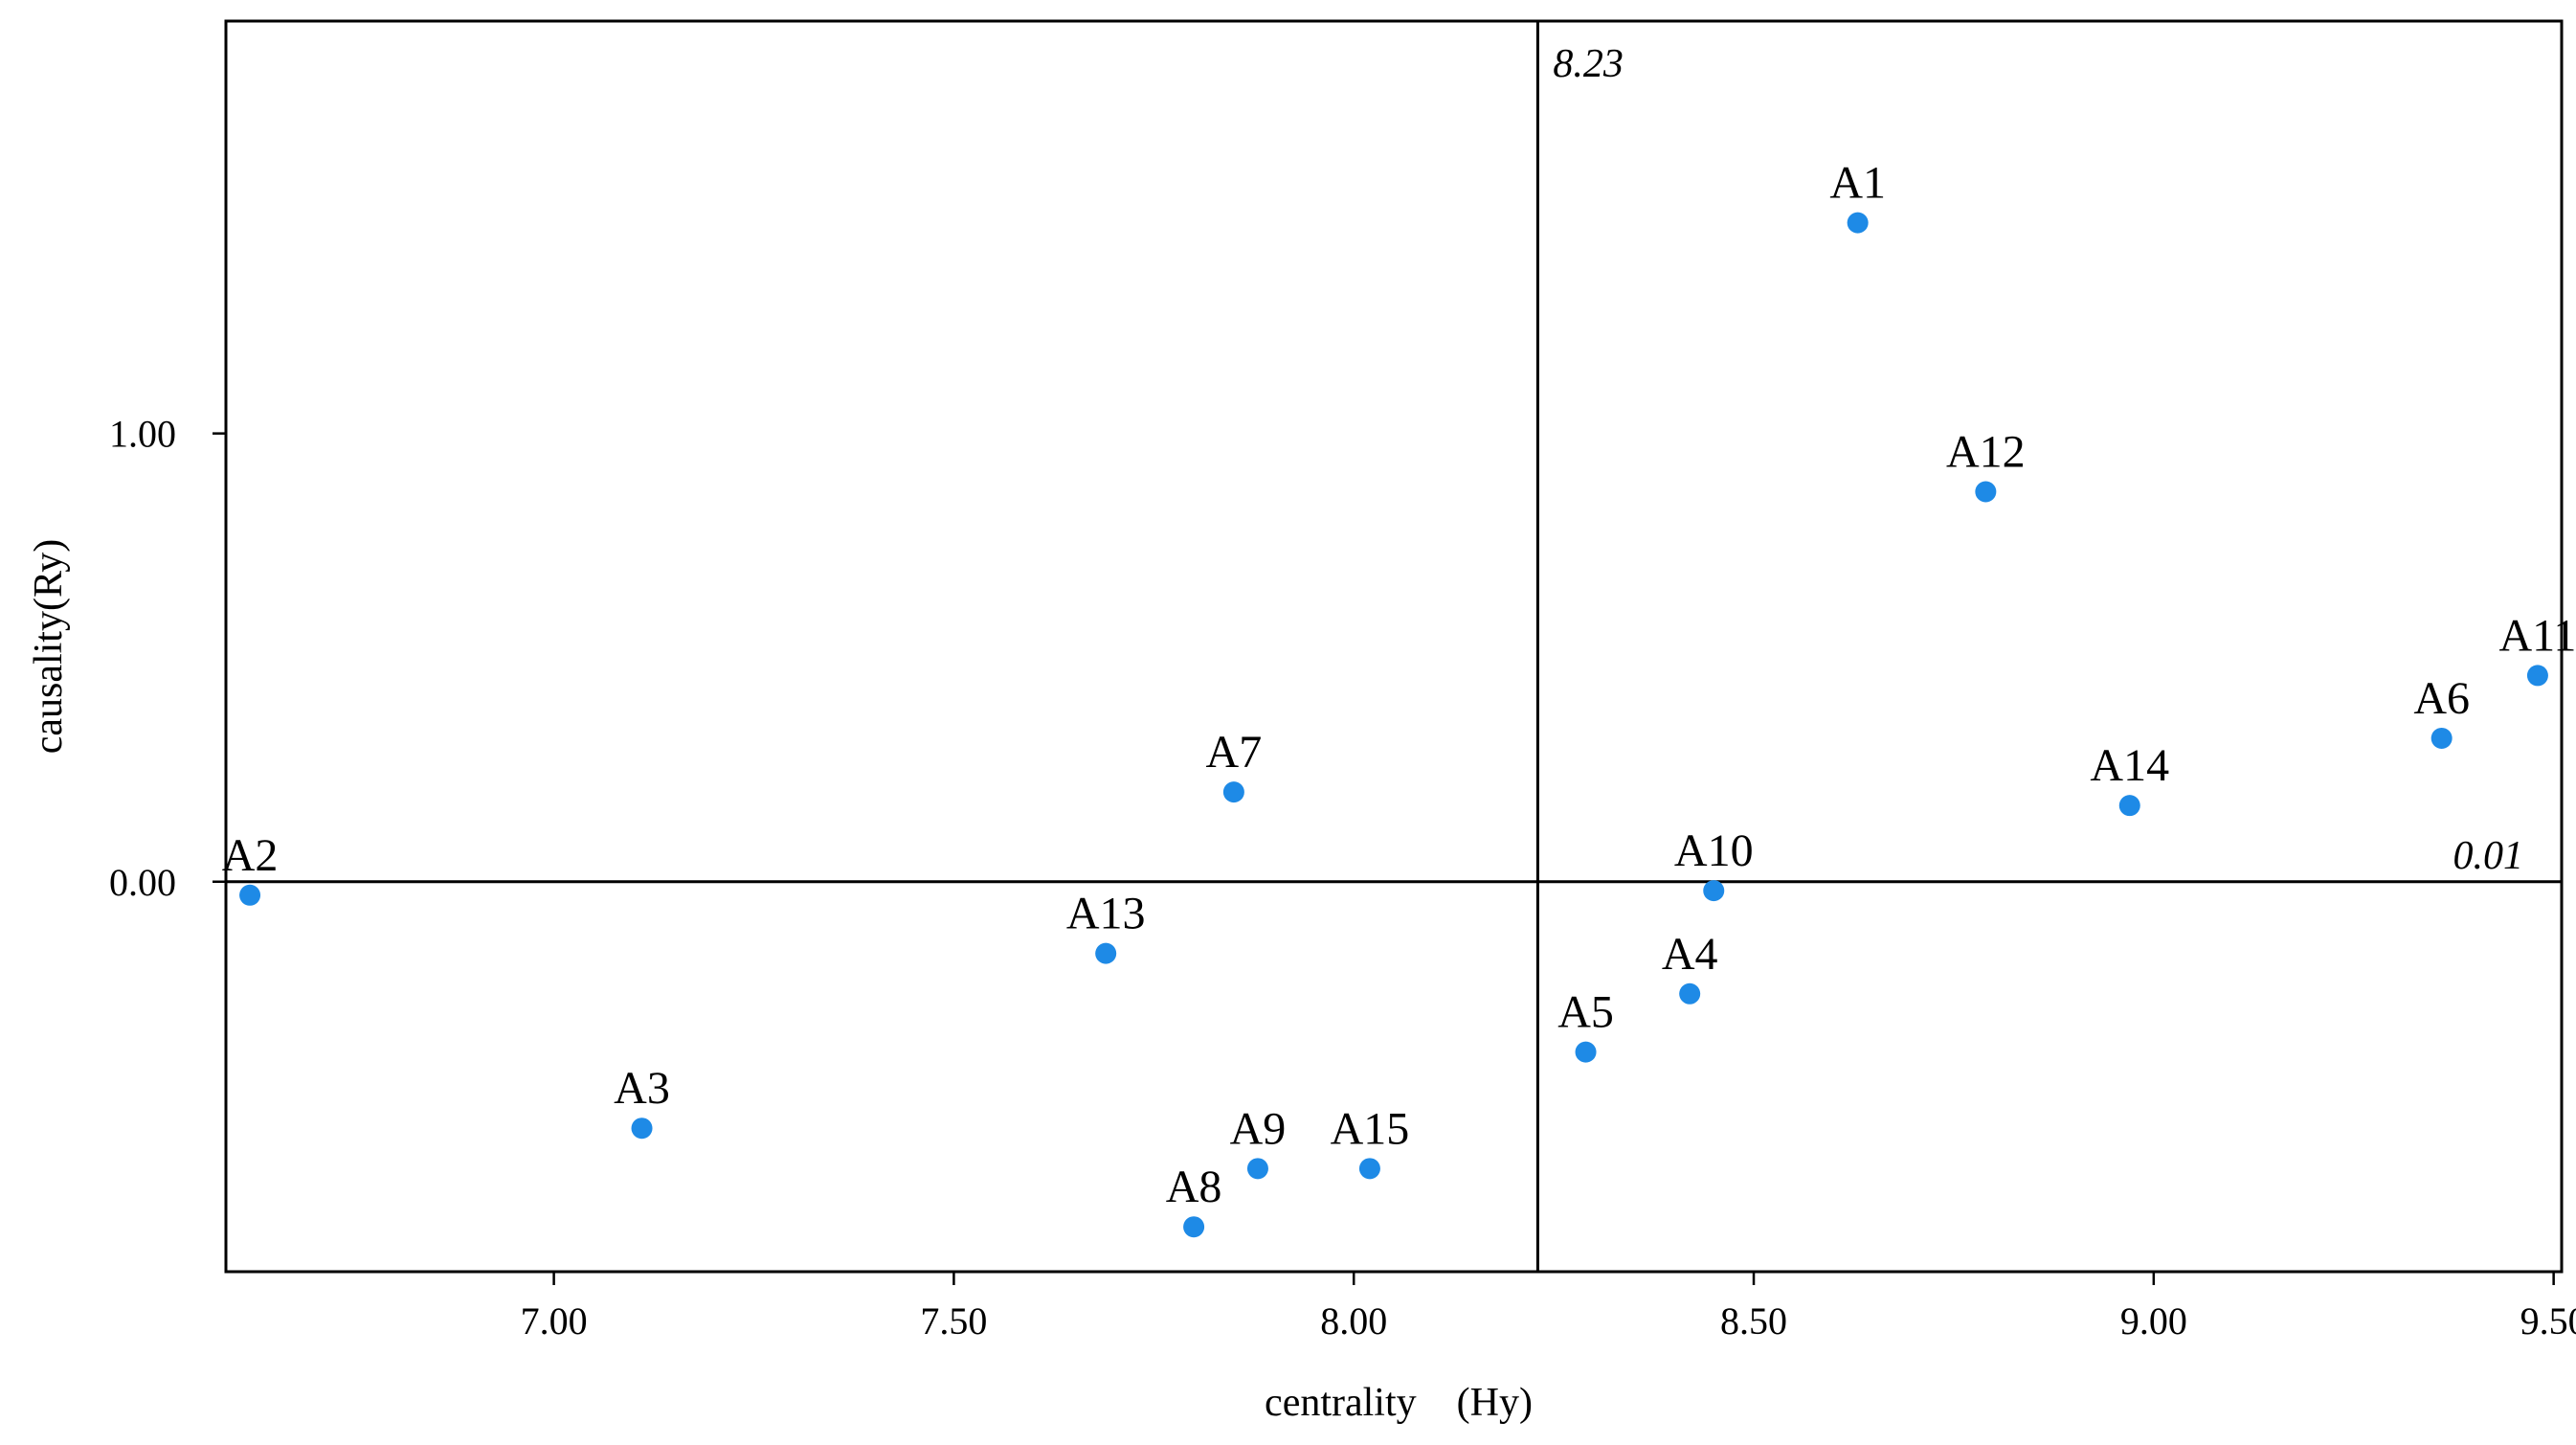 The height and width of the screenshot is (1445, 2576). What do you see at coordinates (2441, 738) in the screenshot?
I see `point-a6` at bounding box center [2441, 738].